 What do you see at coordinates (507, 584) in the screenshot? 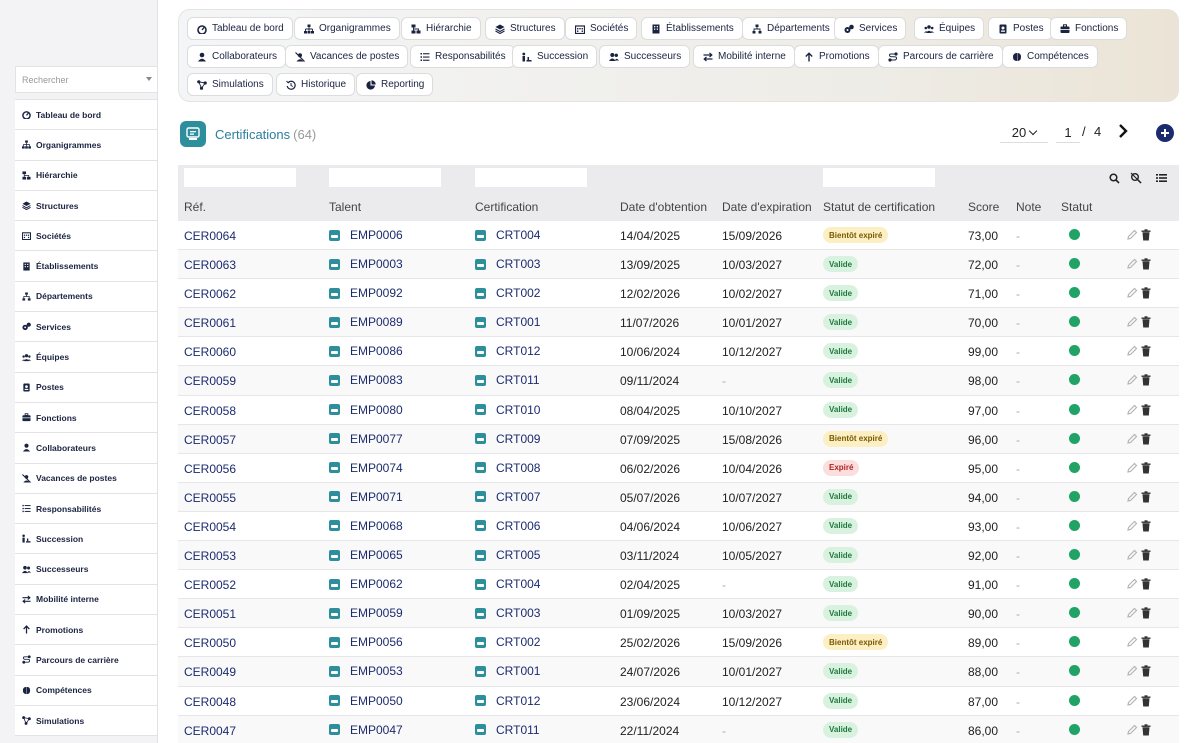
I see `certification-link: CRT004` at bounding box center [507, 584].